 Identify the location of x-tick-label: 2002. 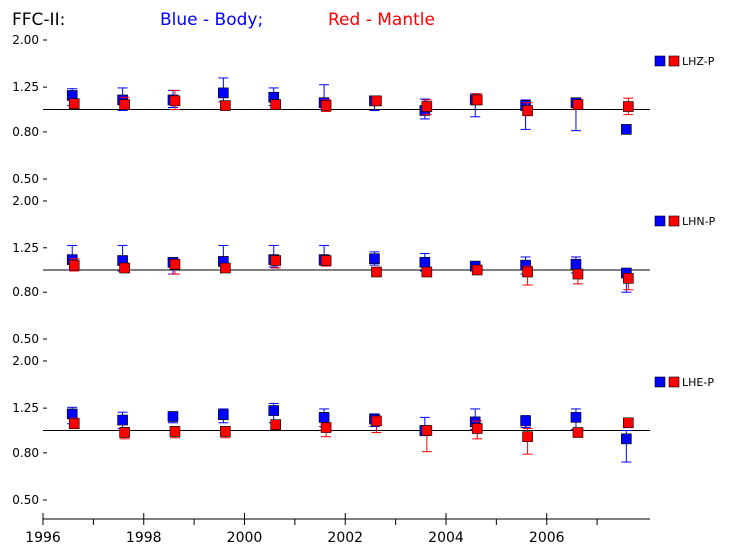
(345, 538).